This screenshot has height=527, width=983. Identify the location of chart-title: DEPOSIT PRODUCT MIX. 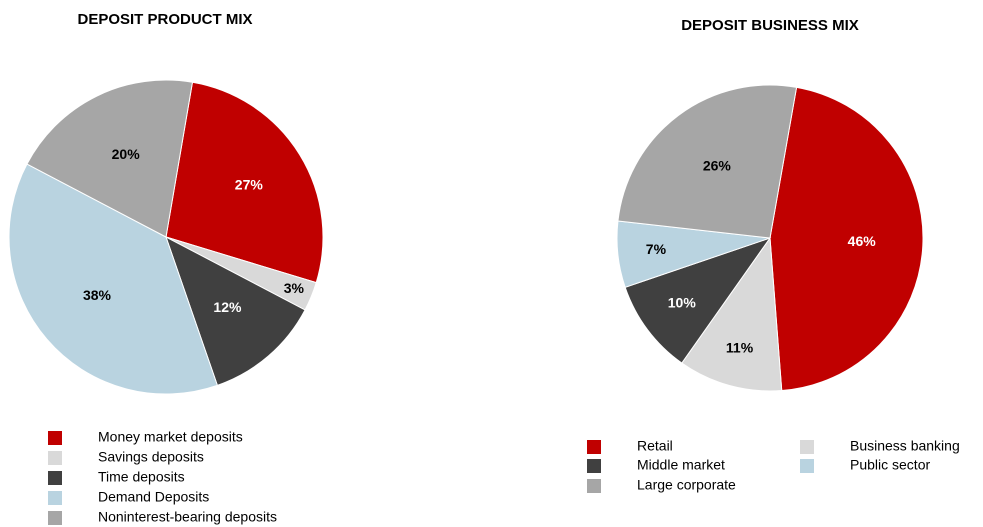
(164, 19).